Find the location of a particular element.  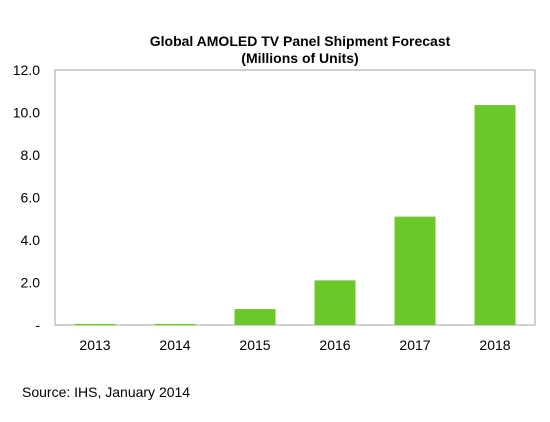

y-axis: - 2.0 4.0 6.0 8.0 10.0 12.0 is located at coordinates (27, 197).